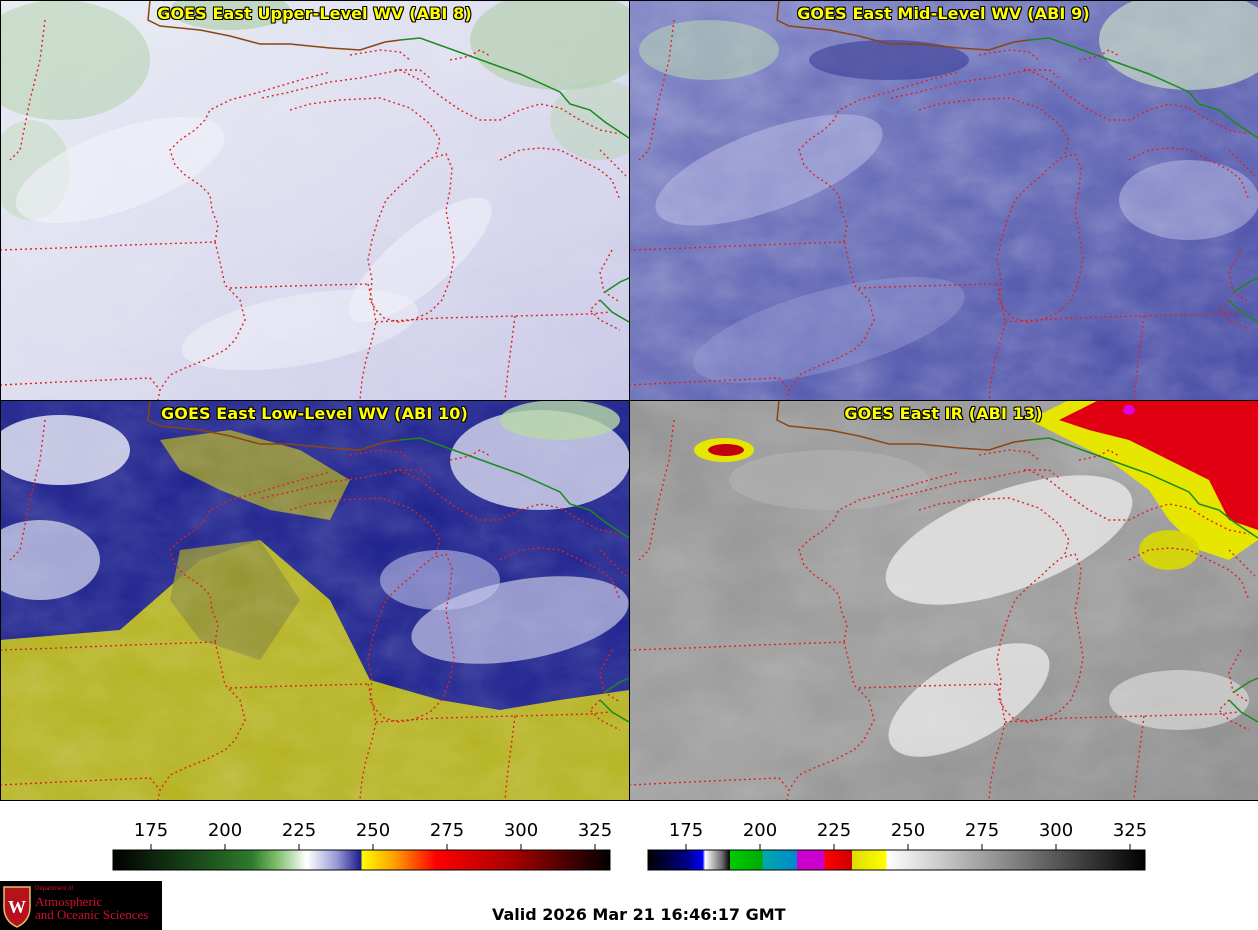 This screenshot has height=930, width=1258. Describe the element at coordinates (54, 889) in the screenshot. I see `logo-dept-text: Department of` at that location.